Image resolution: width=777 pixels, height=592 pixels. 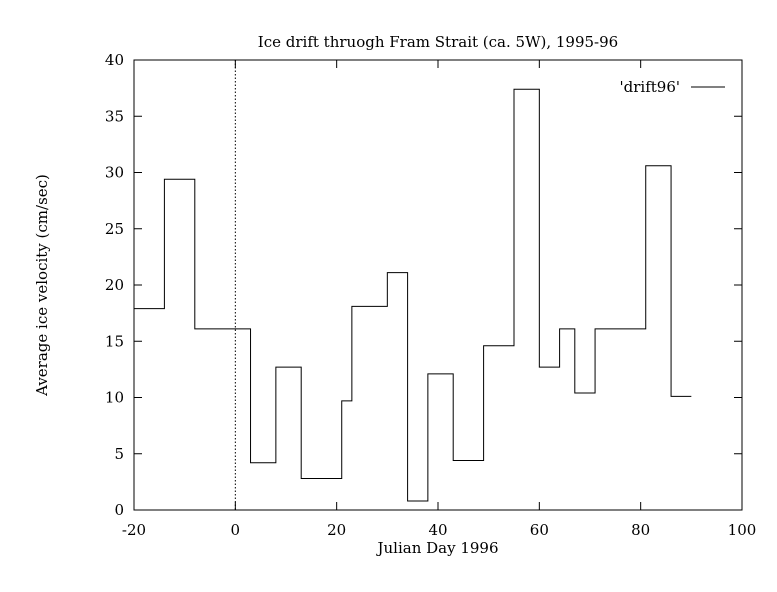 What do you see at coordinates (236, 530) in the screenshot?
I see `x-tick-label: 0` at bounding box center [236, 530].